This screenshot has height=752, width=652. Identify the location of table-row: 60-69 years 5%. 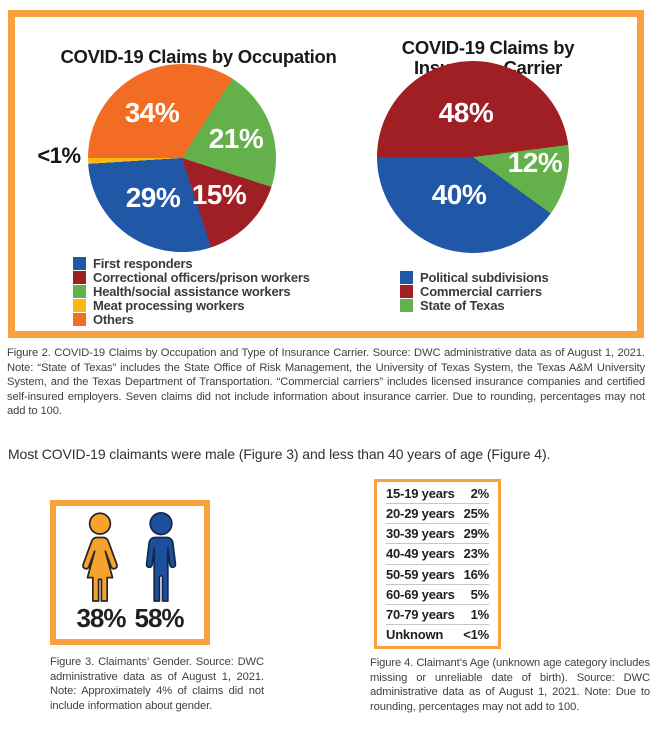
(437, 595).